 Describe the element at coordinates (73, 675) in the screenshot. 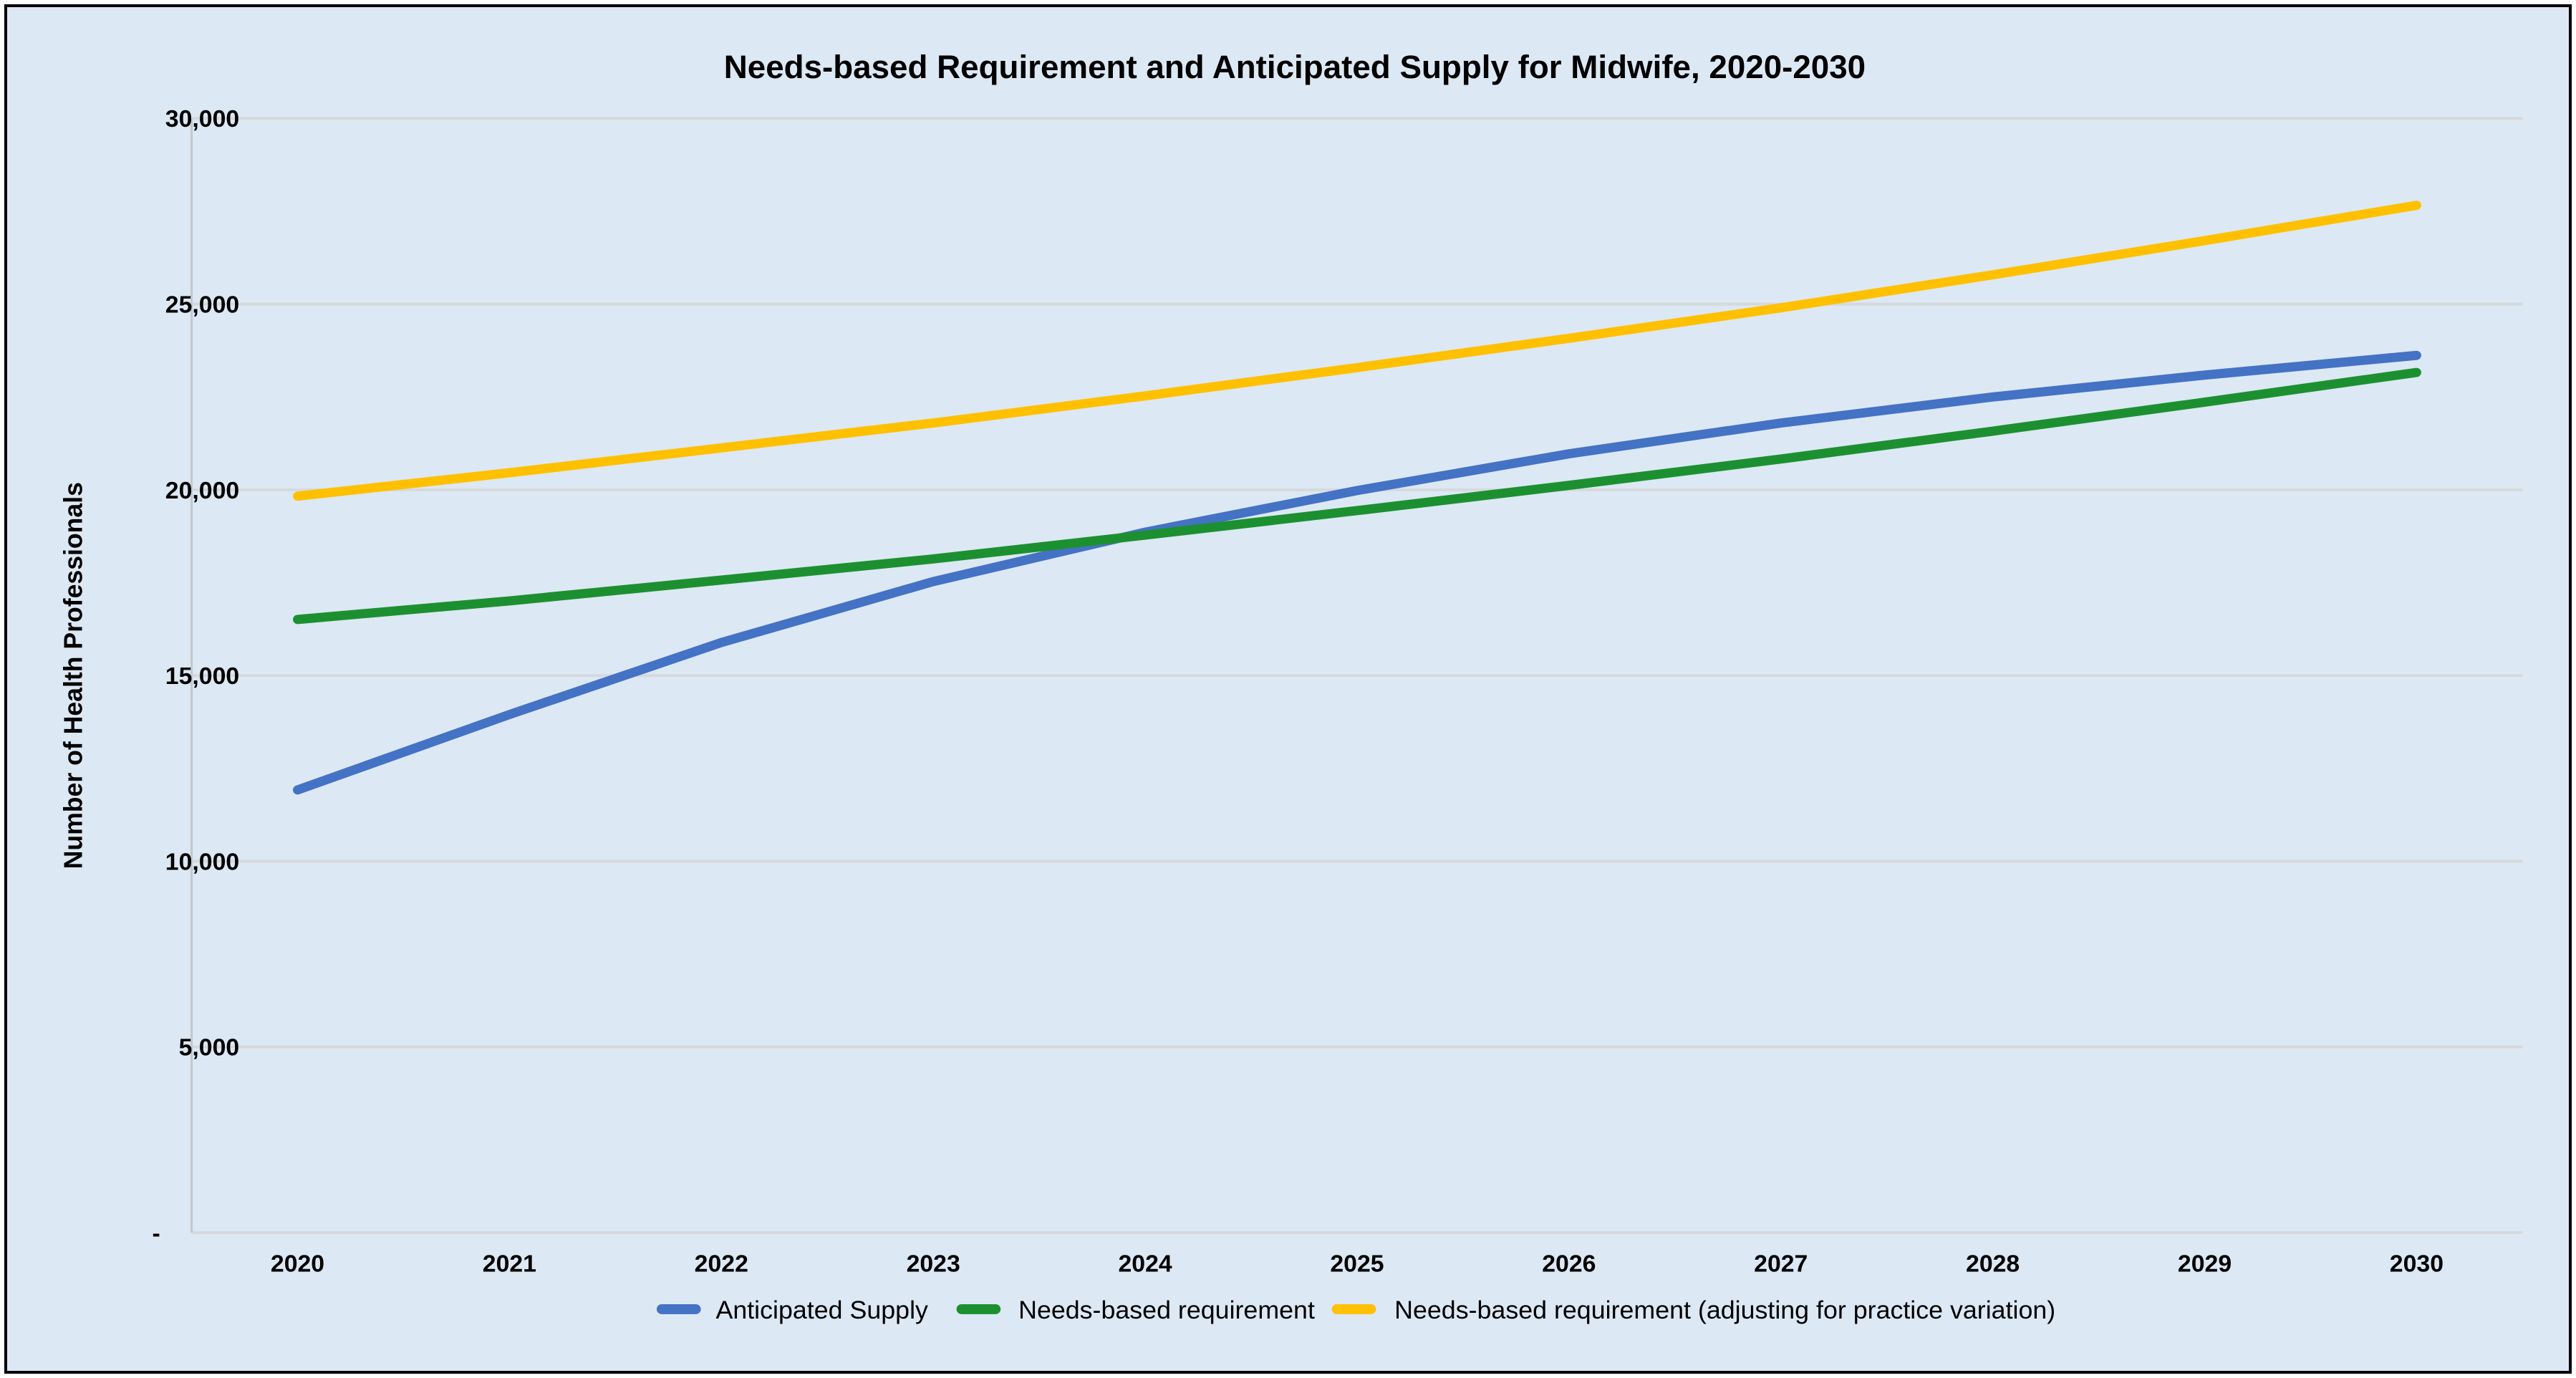

I see `y-axis-title: Number of Health Professionals` at that location.